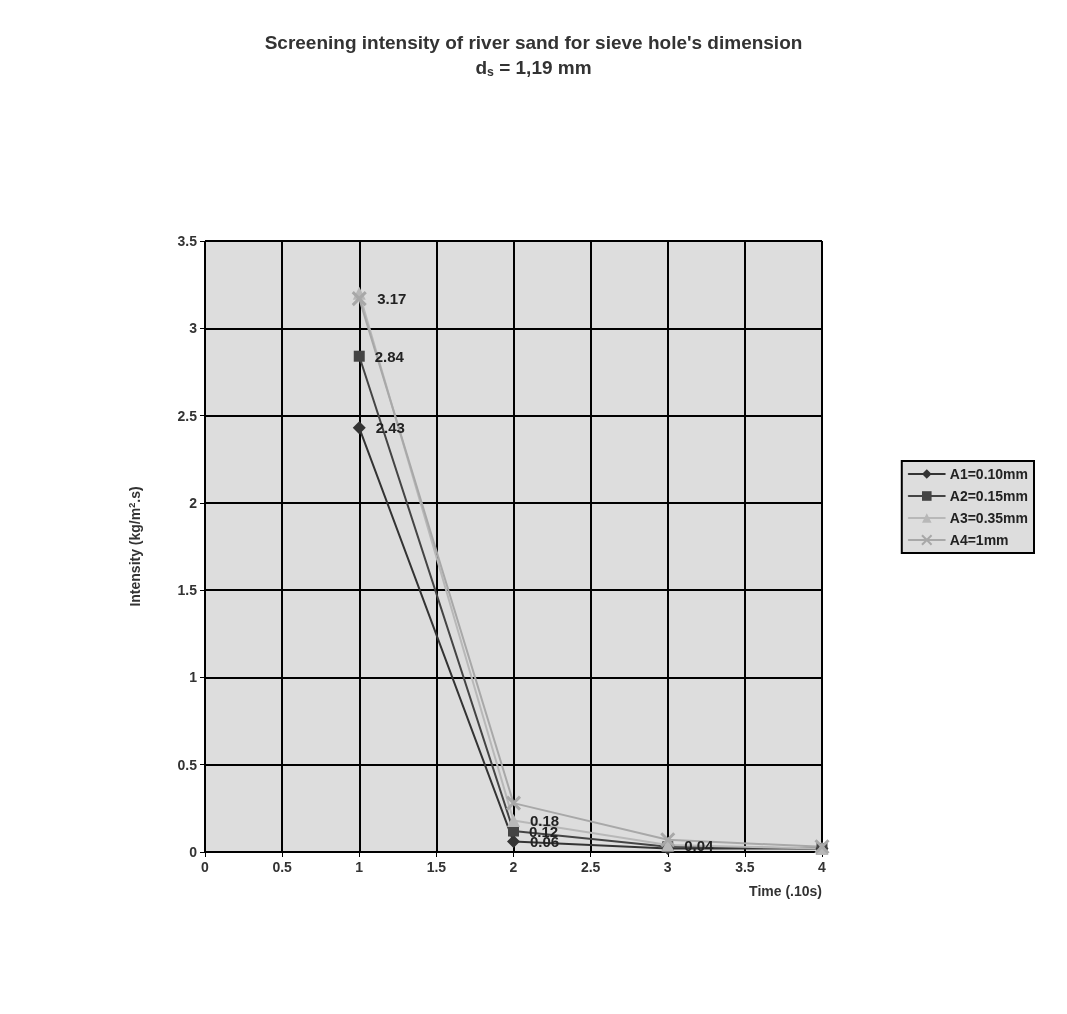 This screenshot has width=1067, height=1014. I want to click on x-tick-label: 4, so click(822, 867).